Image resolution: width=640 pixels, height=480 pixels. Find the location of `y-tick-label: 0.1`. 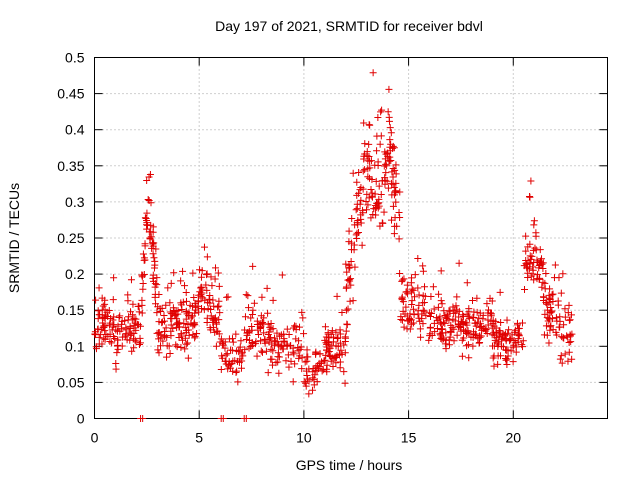

y-tick-label: 0.1 is located at coordinates (75, 346).